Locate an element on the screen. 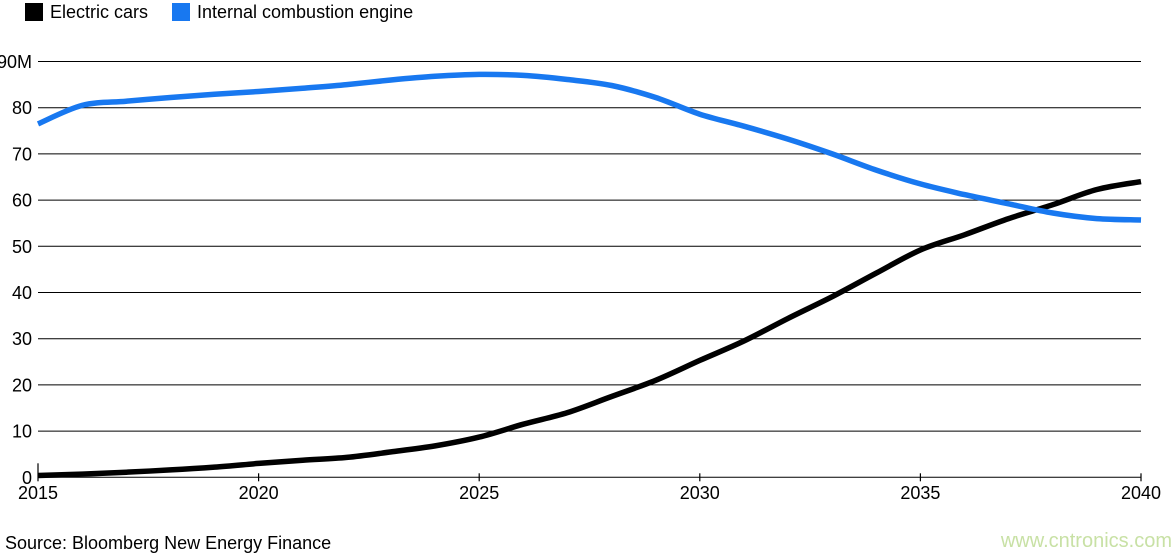 The width and height of the screenshot is (1176, 557). x-tick-label: 2030 is located at coordinates (700, 493).